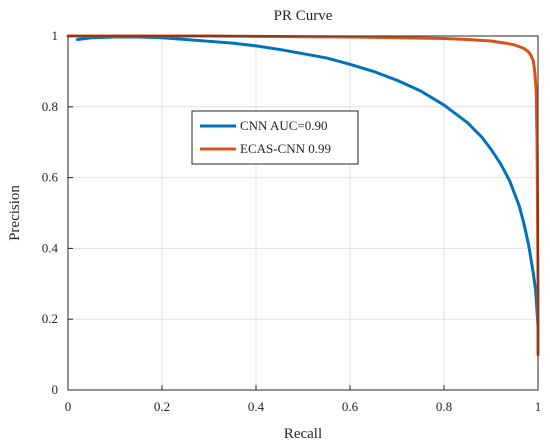 Image resolution: width=550 pixels, height=445 pixels. What do you see at coordinates (55, 389) in the screenshot?
I see `y-tick-label: 0` at bounding box center [55, 389].